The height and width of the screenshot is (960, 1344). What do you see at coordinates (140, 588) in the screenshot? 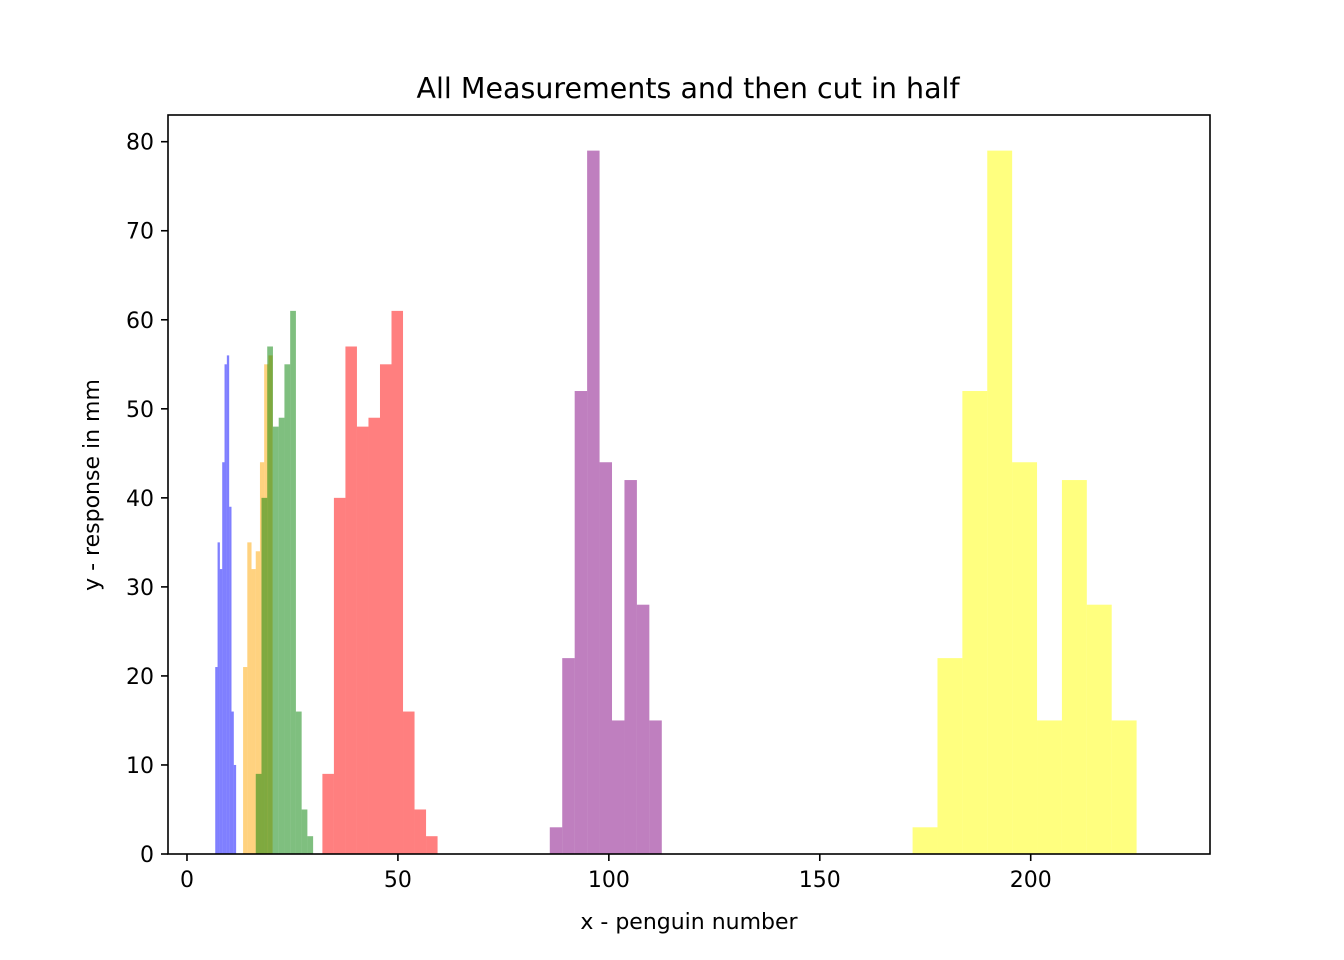
I see `y-tick-label: 30` at bounding box center [140, 588].